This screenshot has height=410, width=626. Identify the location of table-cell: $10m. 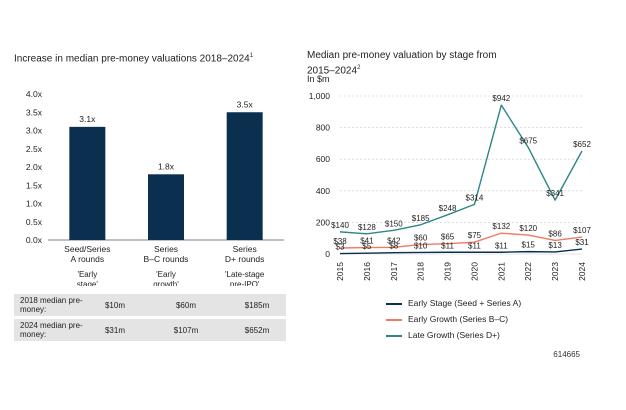
(114, 305).